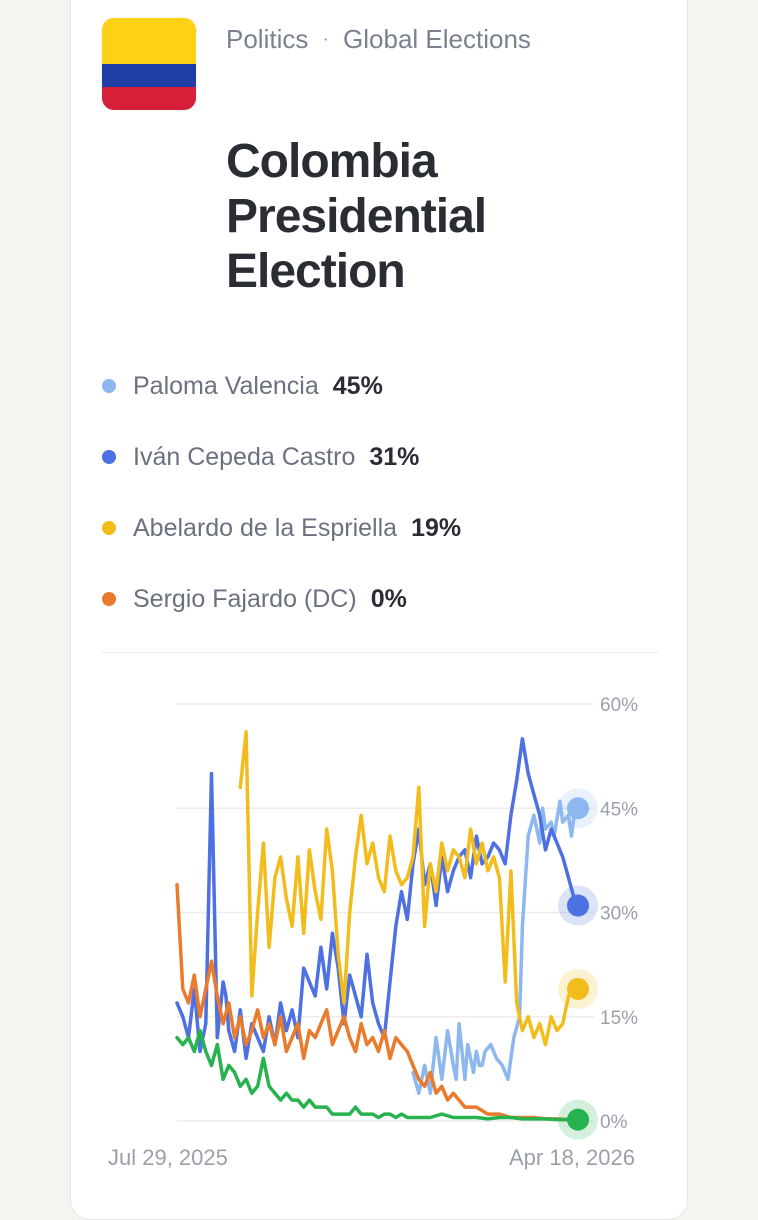  Describe the element at coordinates (619, 1018) in the screenshot. I see `y-tick-label: 15%` at that location.